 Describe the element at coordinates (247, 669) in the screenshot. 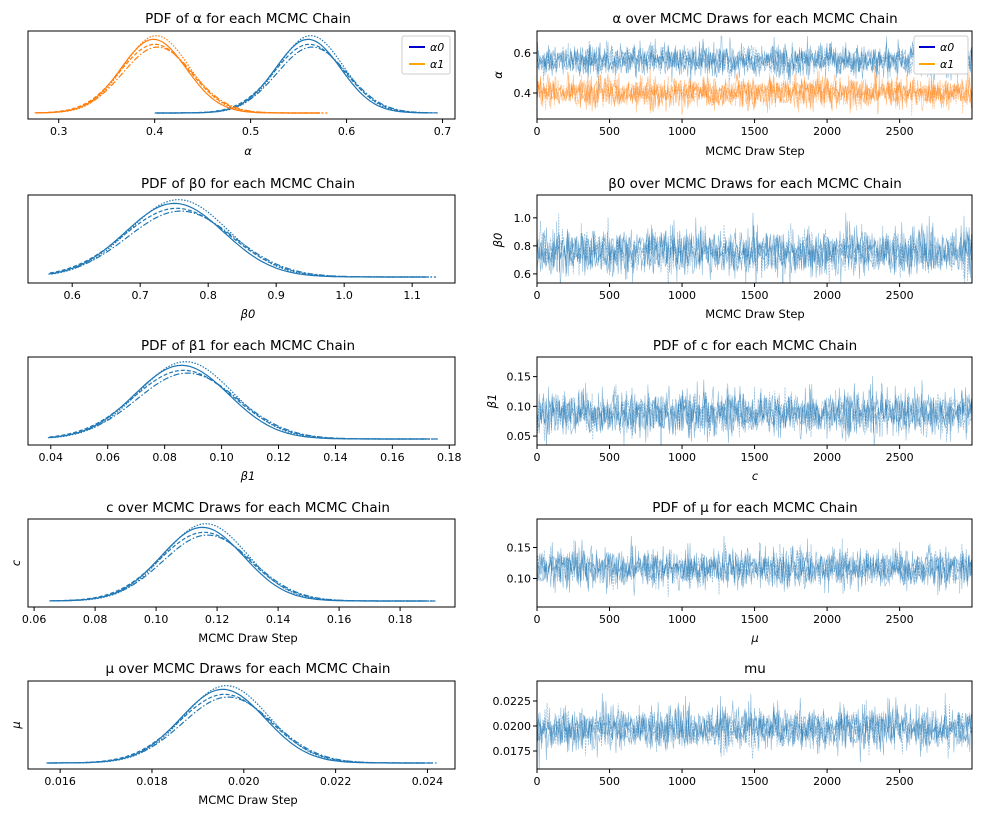

I see `panel-title: μ over MCMC Draws for each MCMC Chain` at that location.